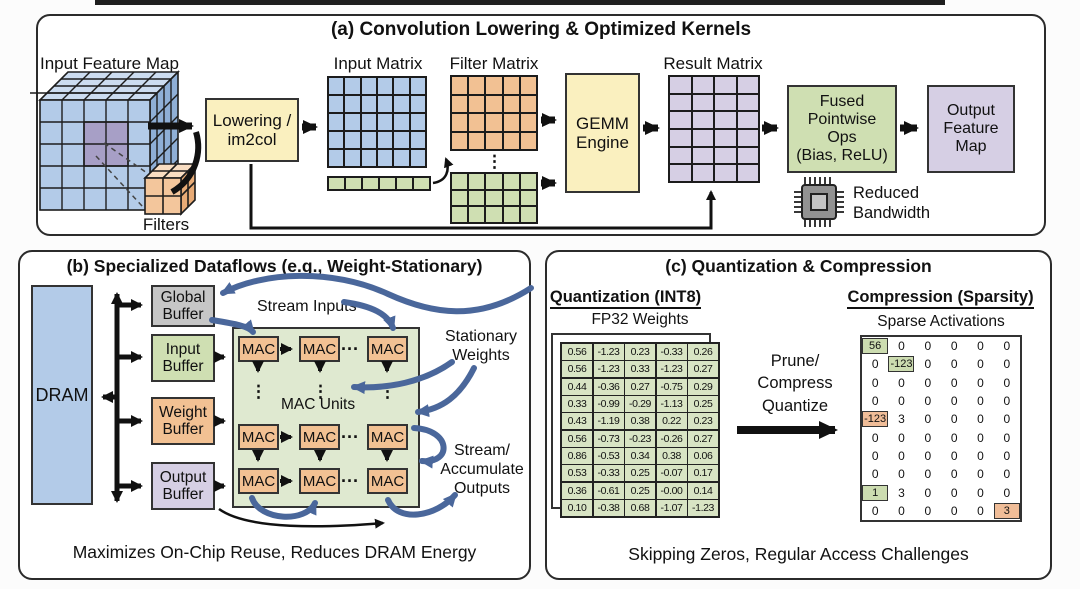 The height and width of the screenshot is (589, 1080). Describe the element at coordinates (318, 404) in the screenshot. I see `mac-units-label: MAC Units` at that location.